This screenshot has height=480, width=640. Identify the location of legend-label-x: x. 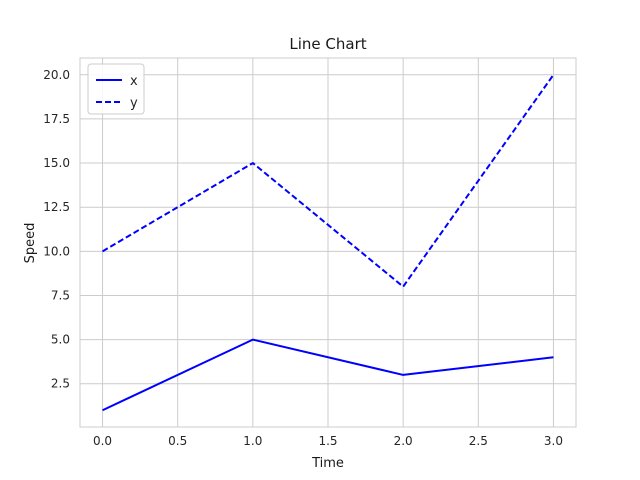
(134, 81).